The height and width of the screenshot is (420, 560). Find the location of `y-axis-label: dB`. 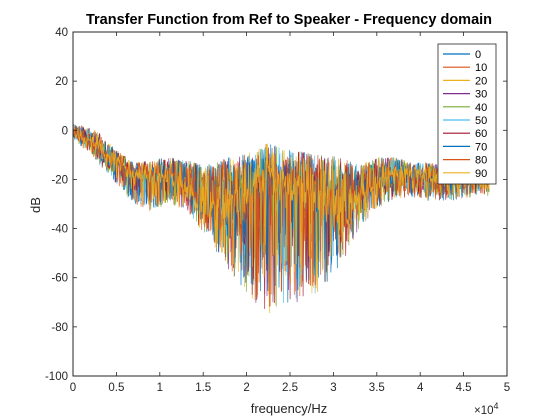

y-axis-label: dB is located at coordinates (35, 205).